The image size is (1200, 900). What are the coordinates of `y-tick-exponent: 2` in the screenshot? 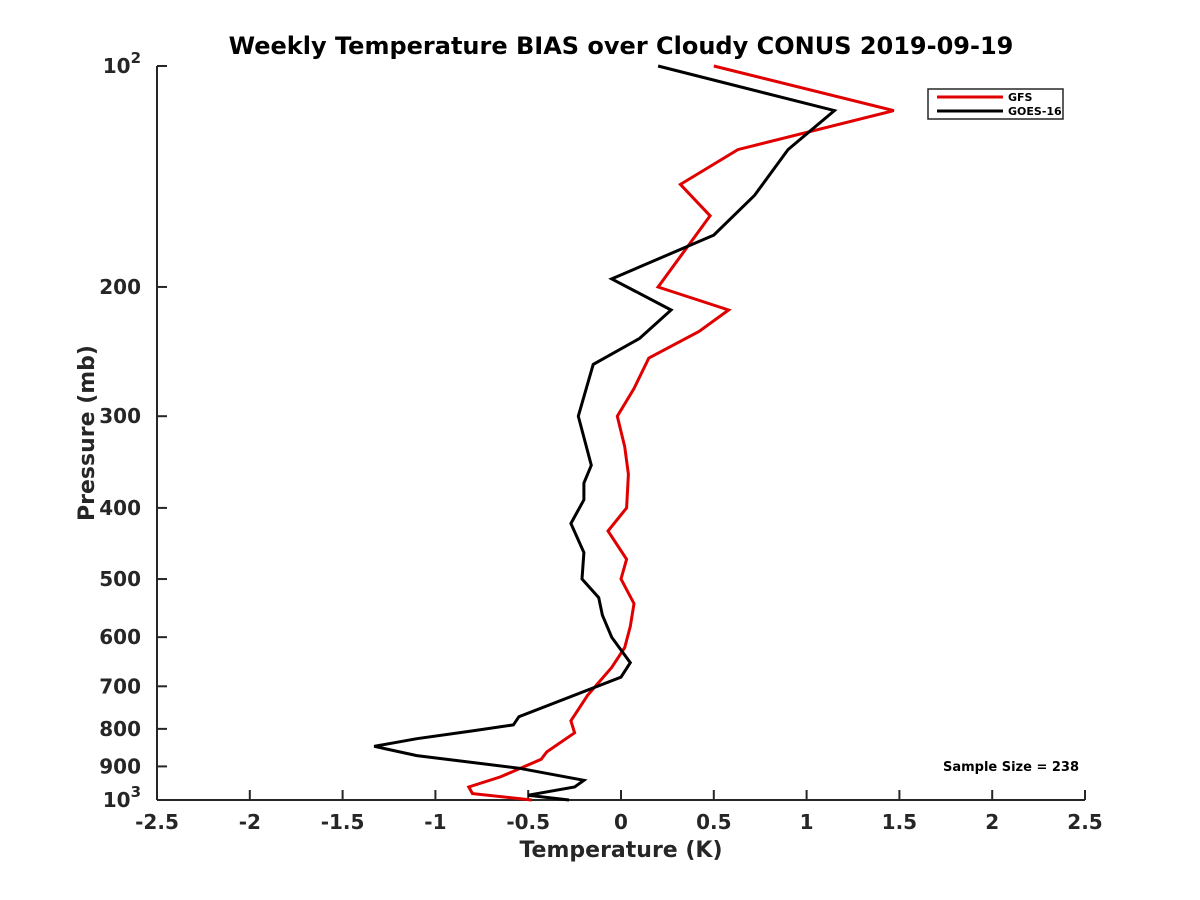 It's located at (136, 58).